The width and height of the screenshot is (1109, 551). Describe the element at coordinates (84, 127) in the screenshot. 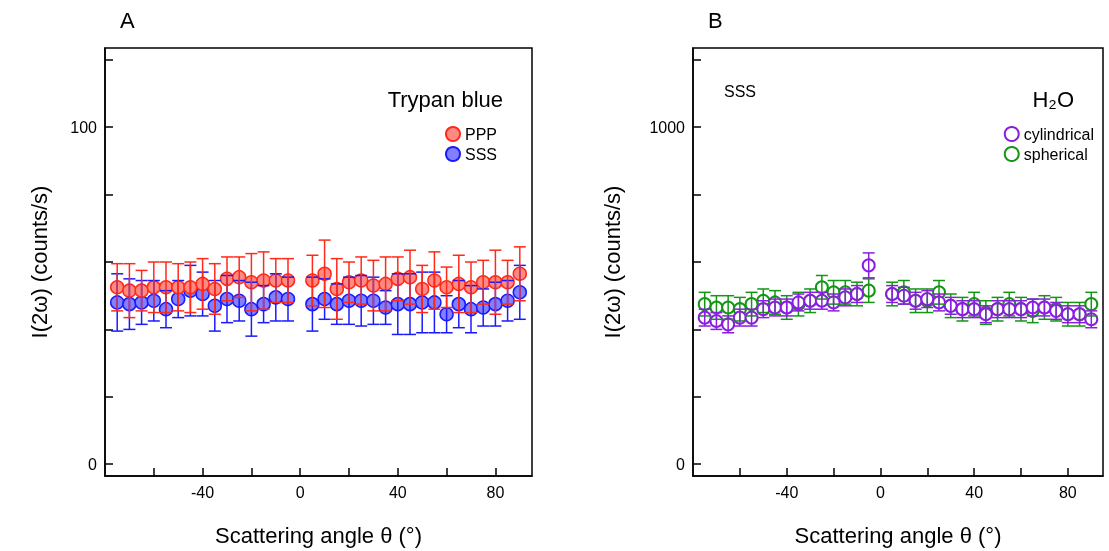

I see `y-tick-label: 100` at that location.